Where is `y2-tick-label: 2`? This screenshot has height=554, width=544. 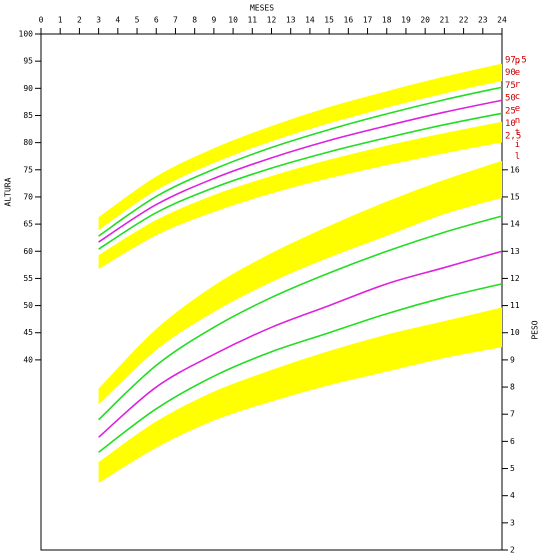 y2-tick-label: 2 is located at coordinates (512, 550).